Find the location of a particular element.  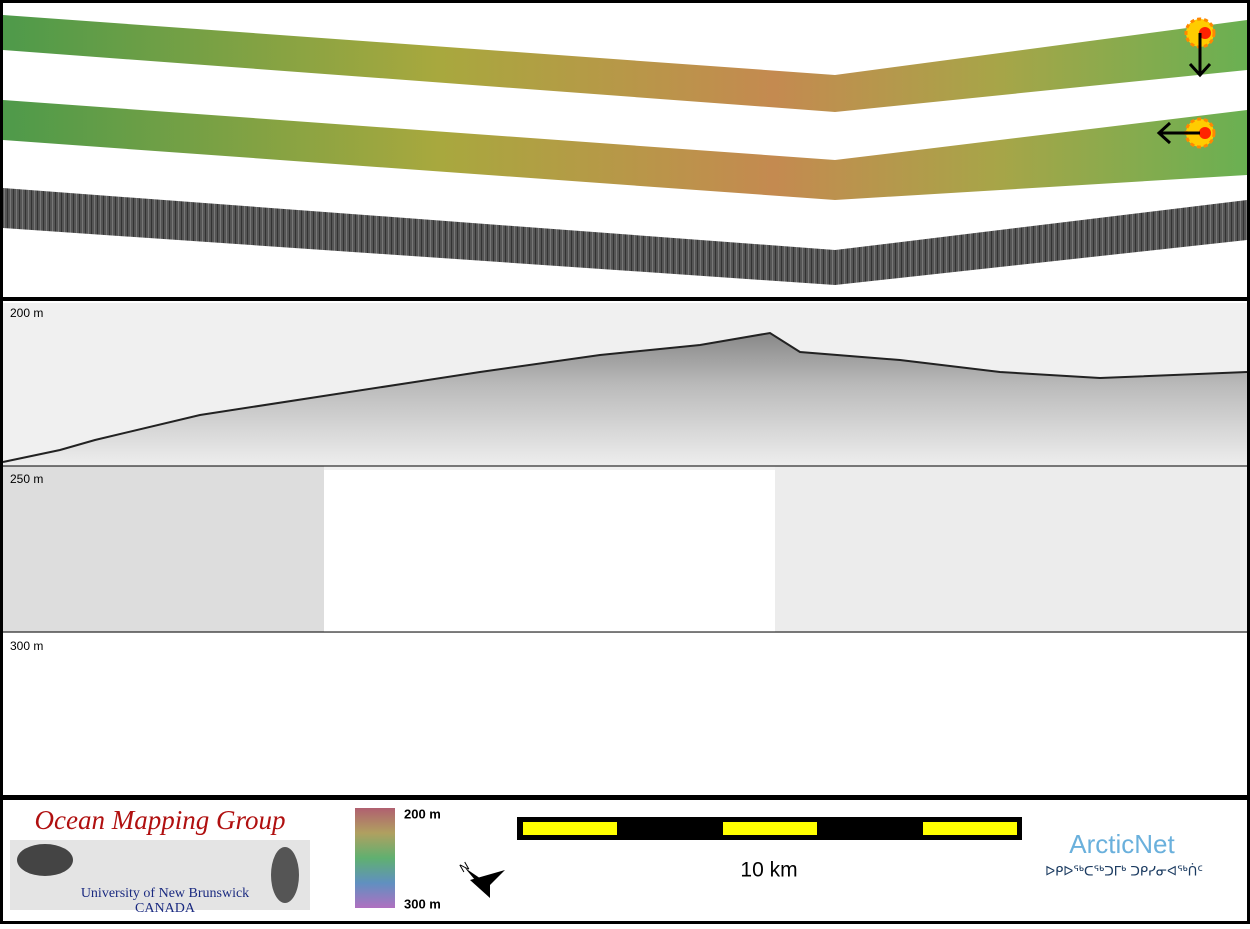

partner-subtitle: ᐅᑭᐅᖅᑕᖅᑐᒥᒃ ᑐᑭᓯᓂᐊᖅᑏᑦ is located at coordinates (1124, 871).